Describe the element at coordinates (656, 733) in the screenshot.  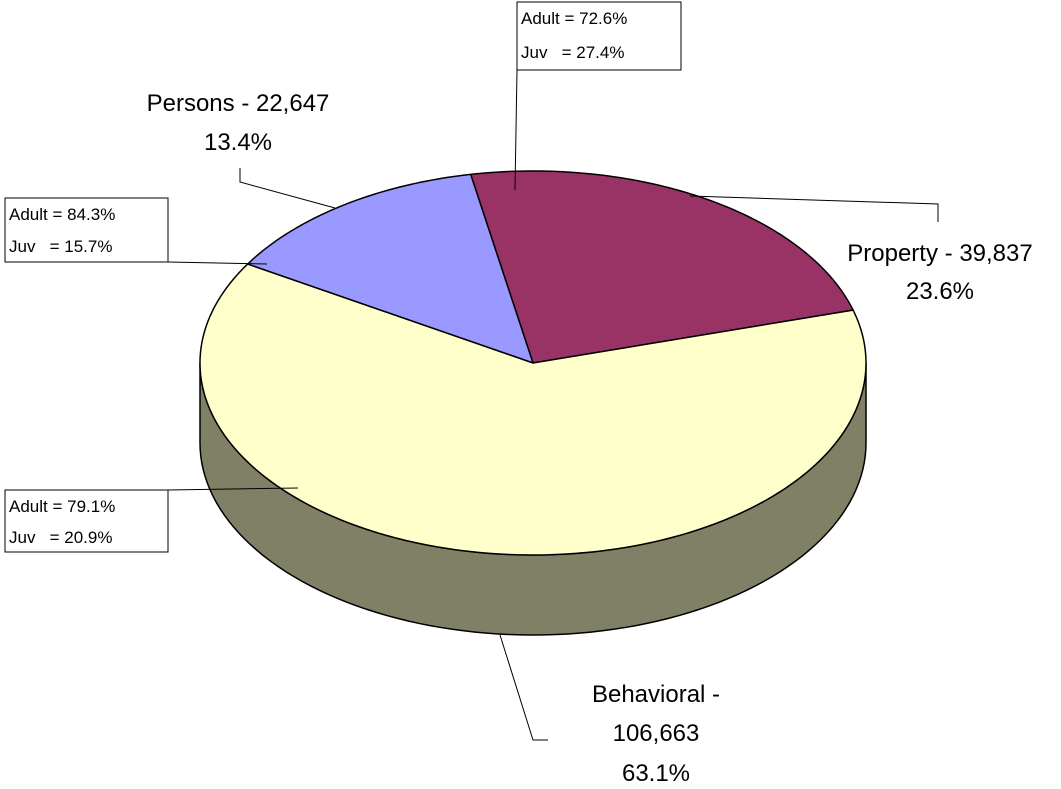
I see `value-label: 106,663` at that location.